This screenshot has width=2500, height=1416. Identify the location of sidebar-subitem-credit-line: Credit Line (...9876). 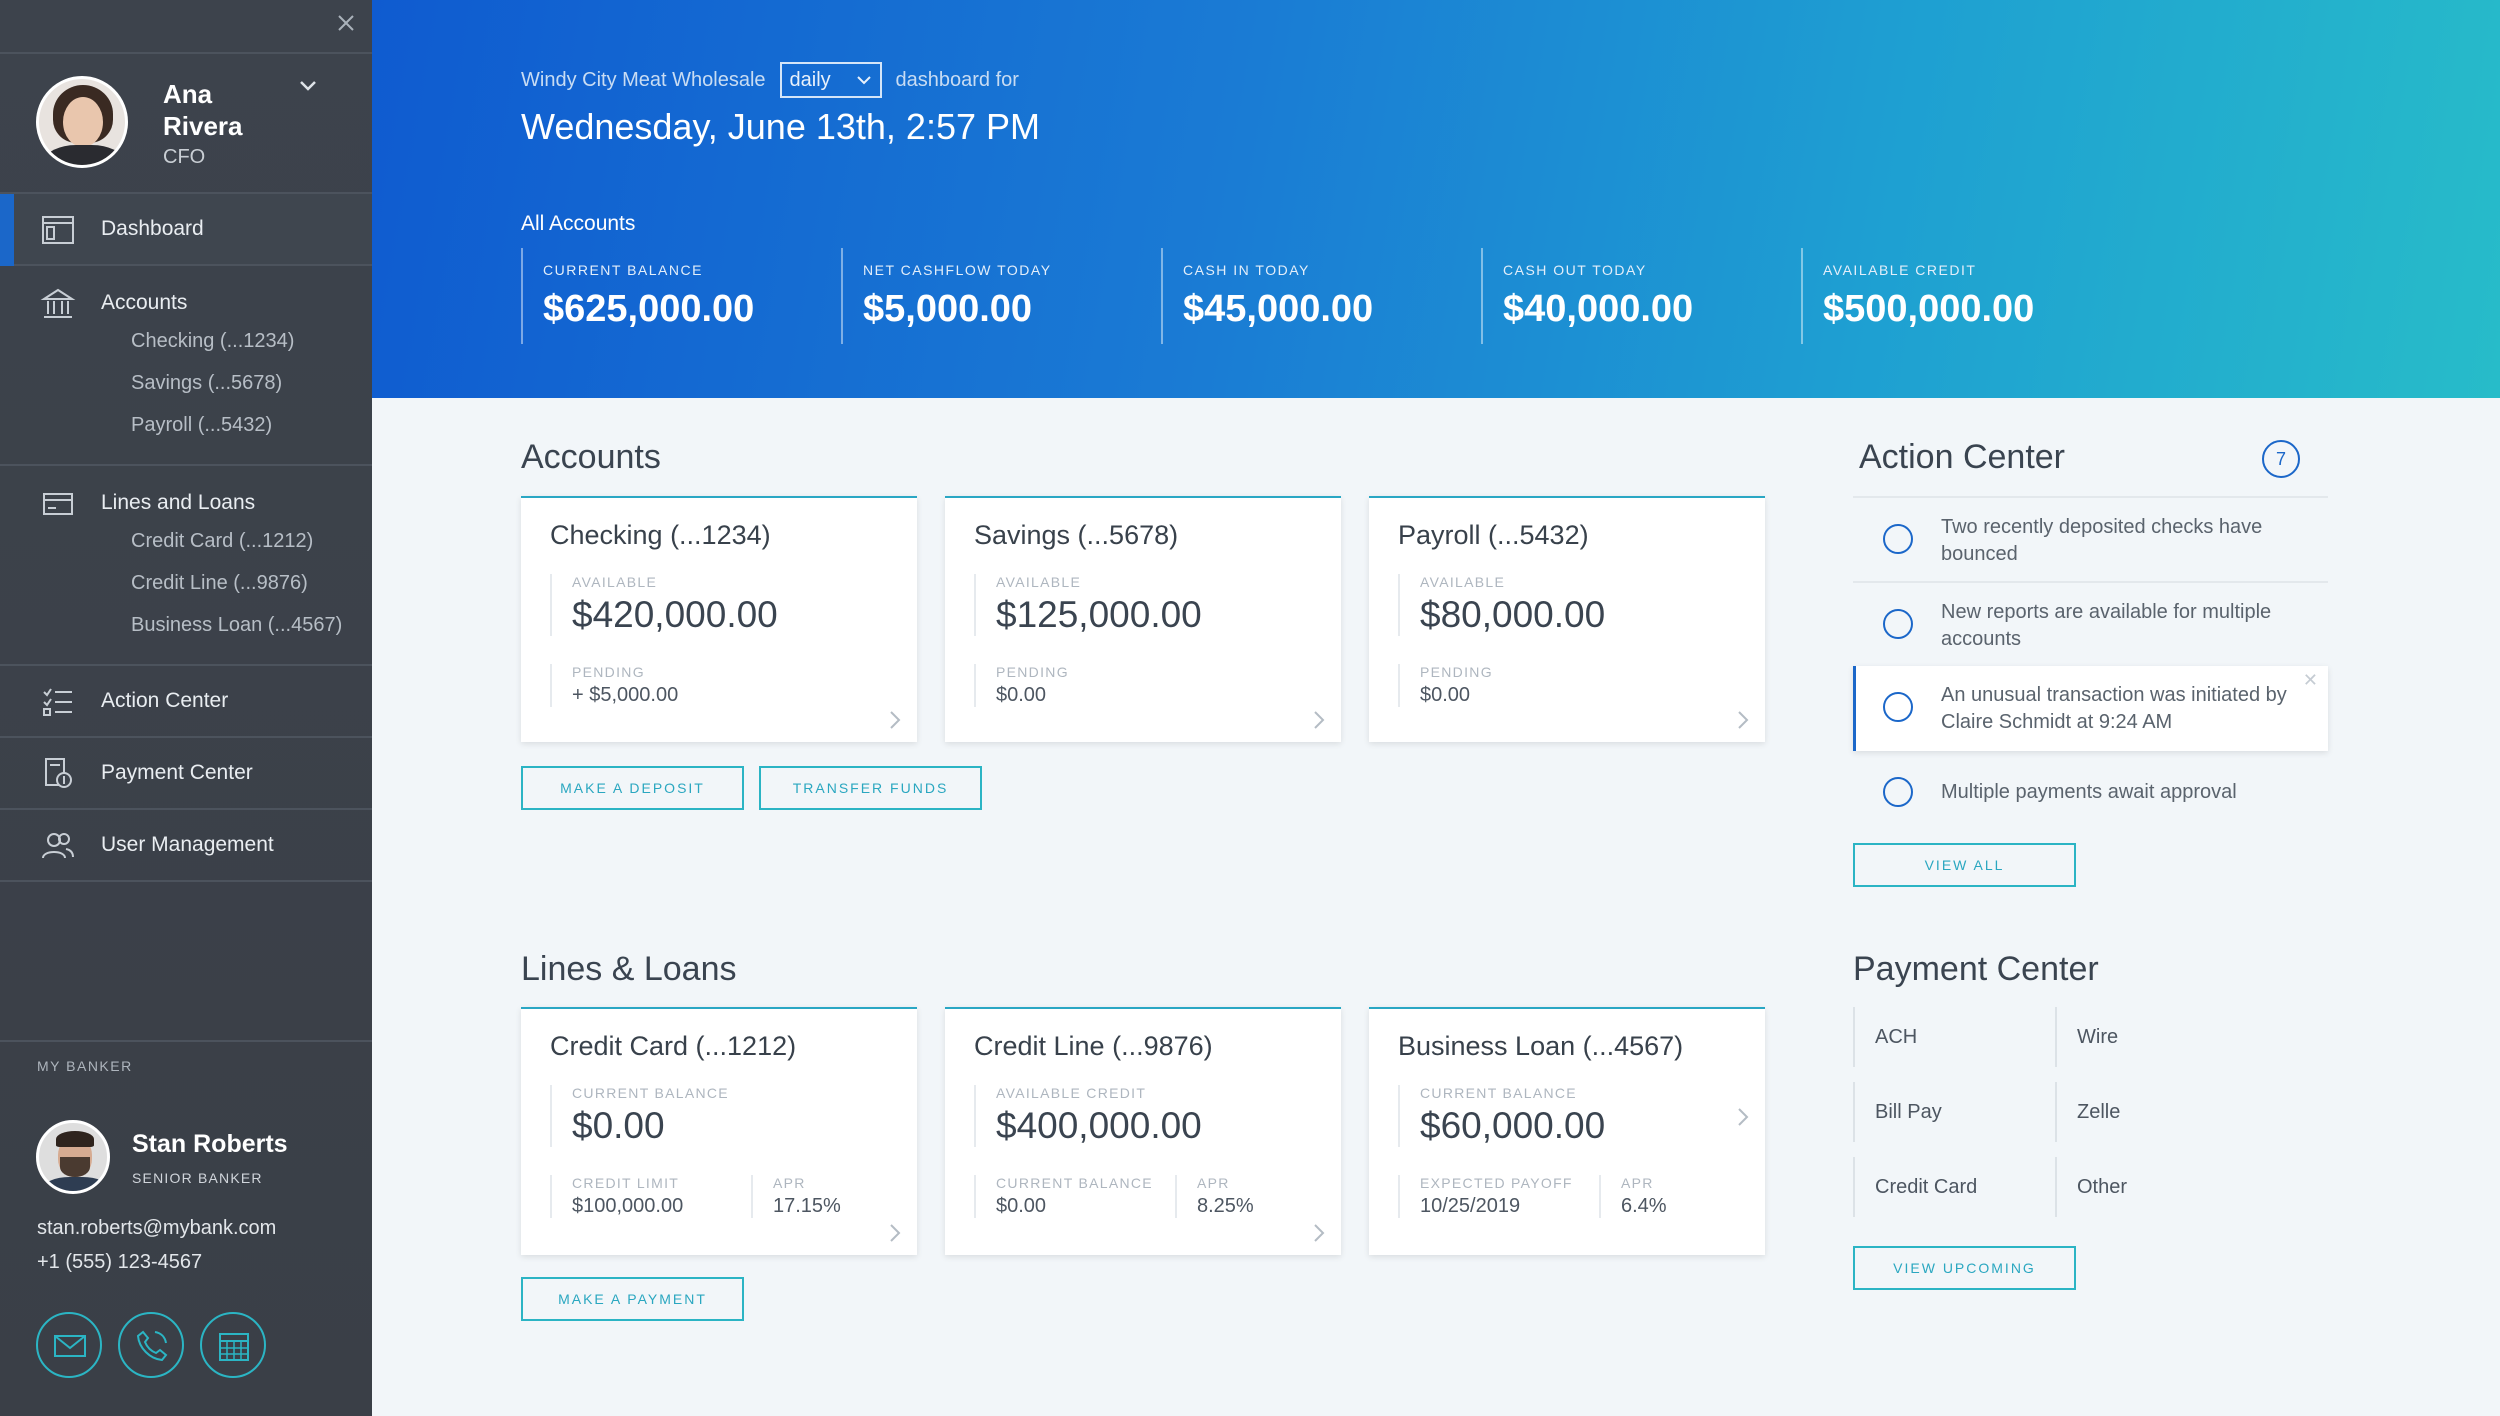
(219, 583).